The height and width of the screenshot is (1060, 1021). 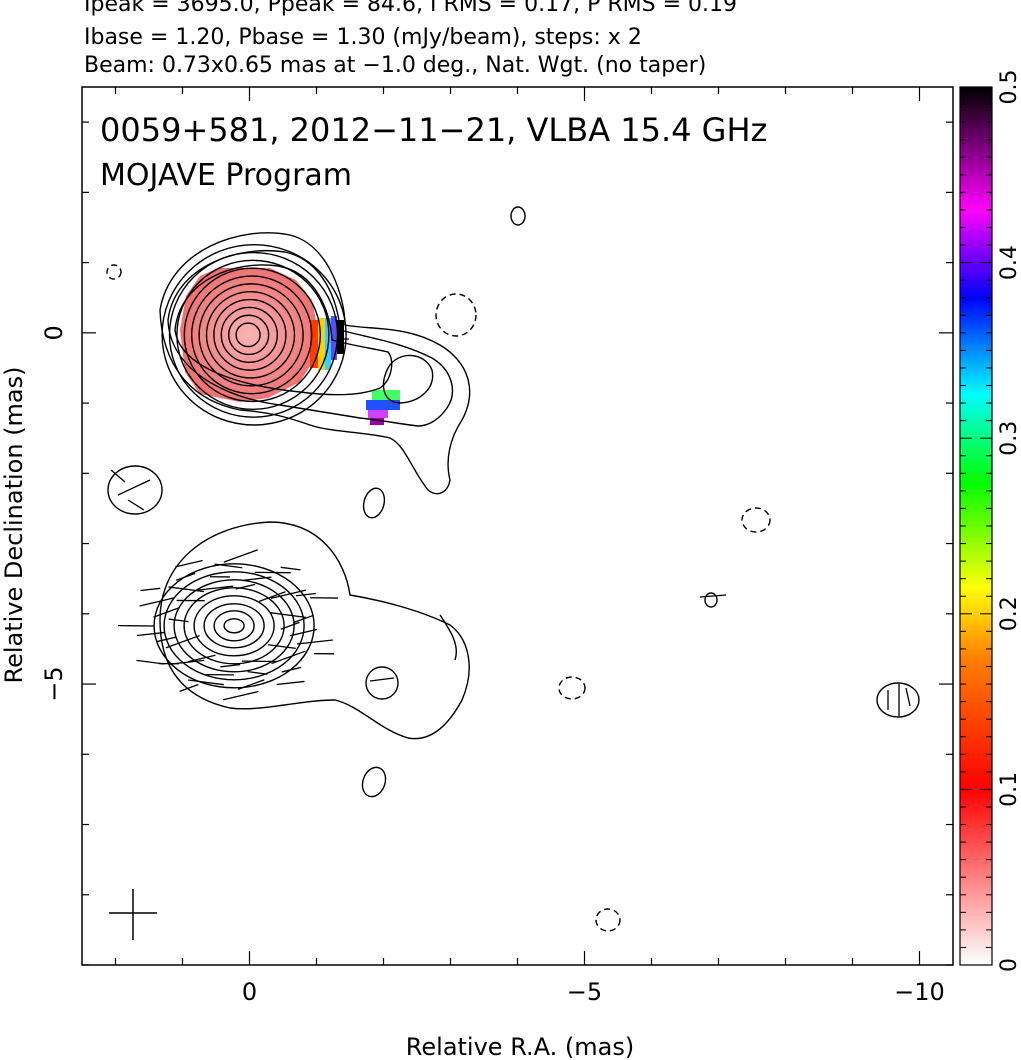 I want to click on colorbar-tick-label: 0, so click(x=1009, y=965).